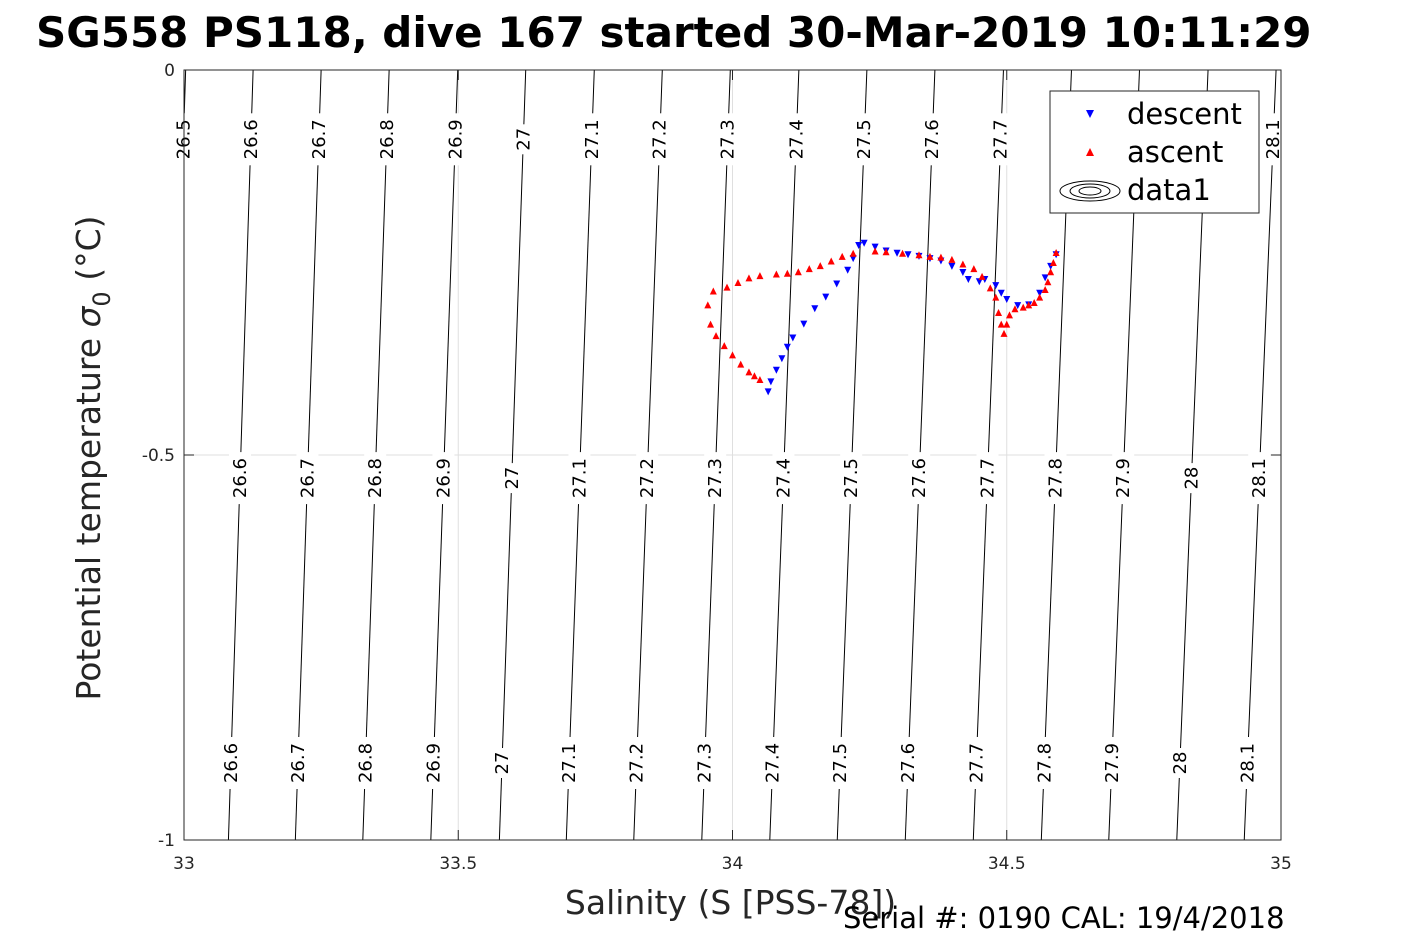  I want to click on isopycnal-label-text: 26.9, so click(443, 478).